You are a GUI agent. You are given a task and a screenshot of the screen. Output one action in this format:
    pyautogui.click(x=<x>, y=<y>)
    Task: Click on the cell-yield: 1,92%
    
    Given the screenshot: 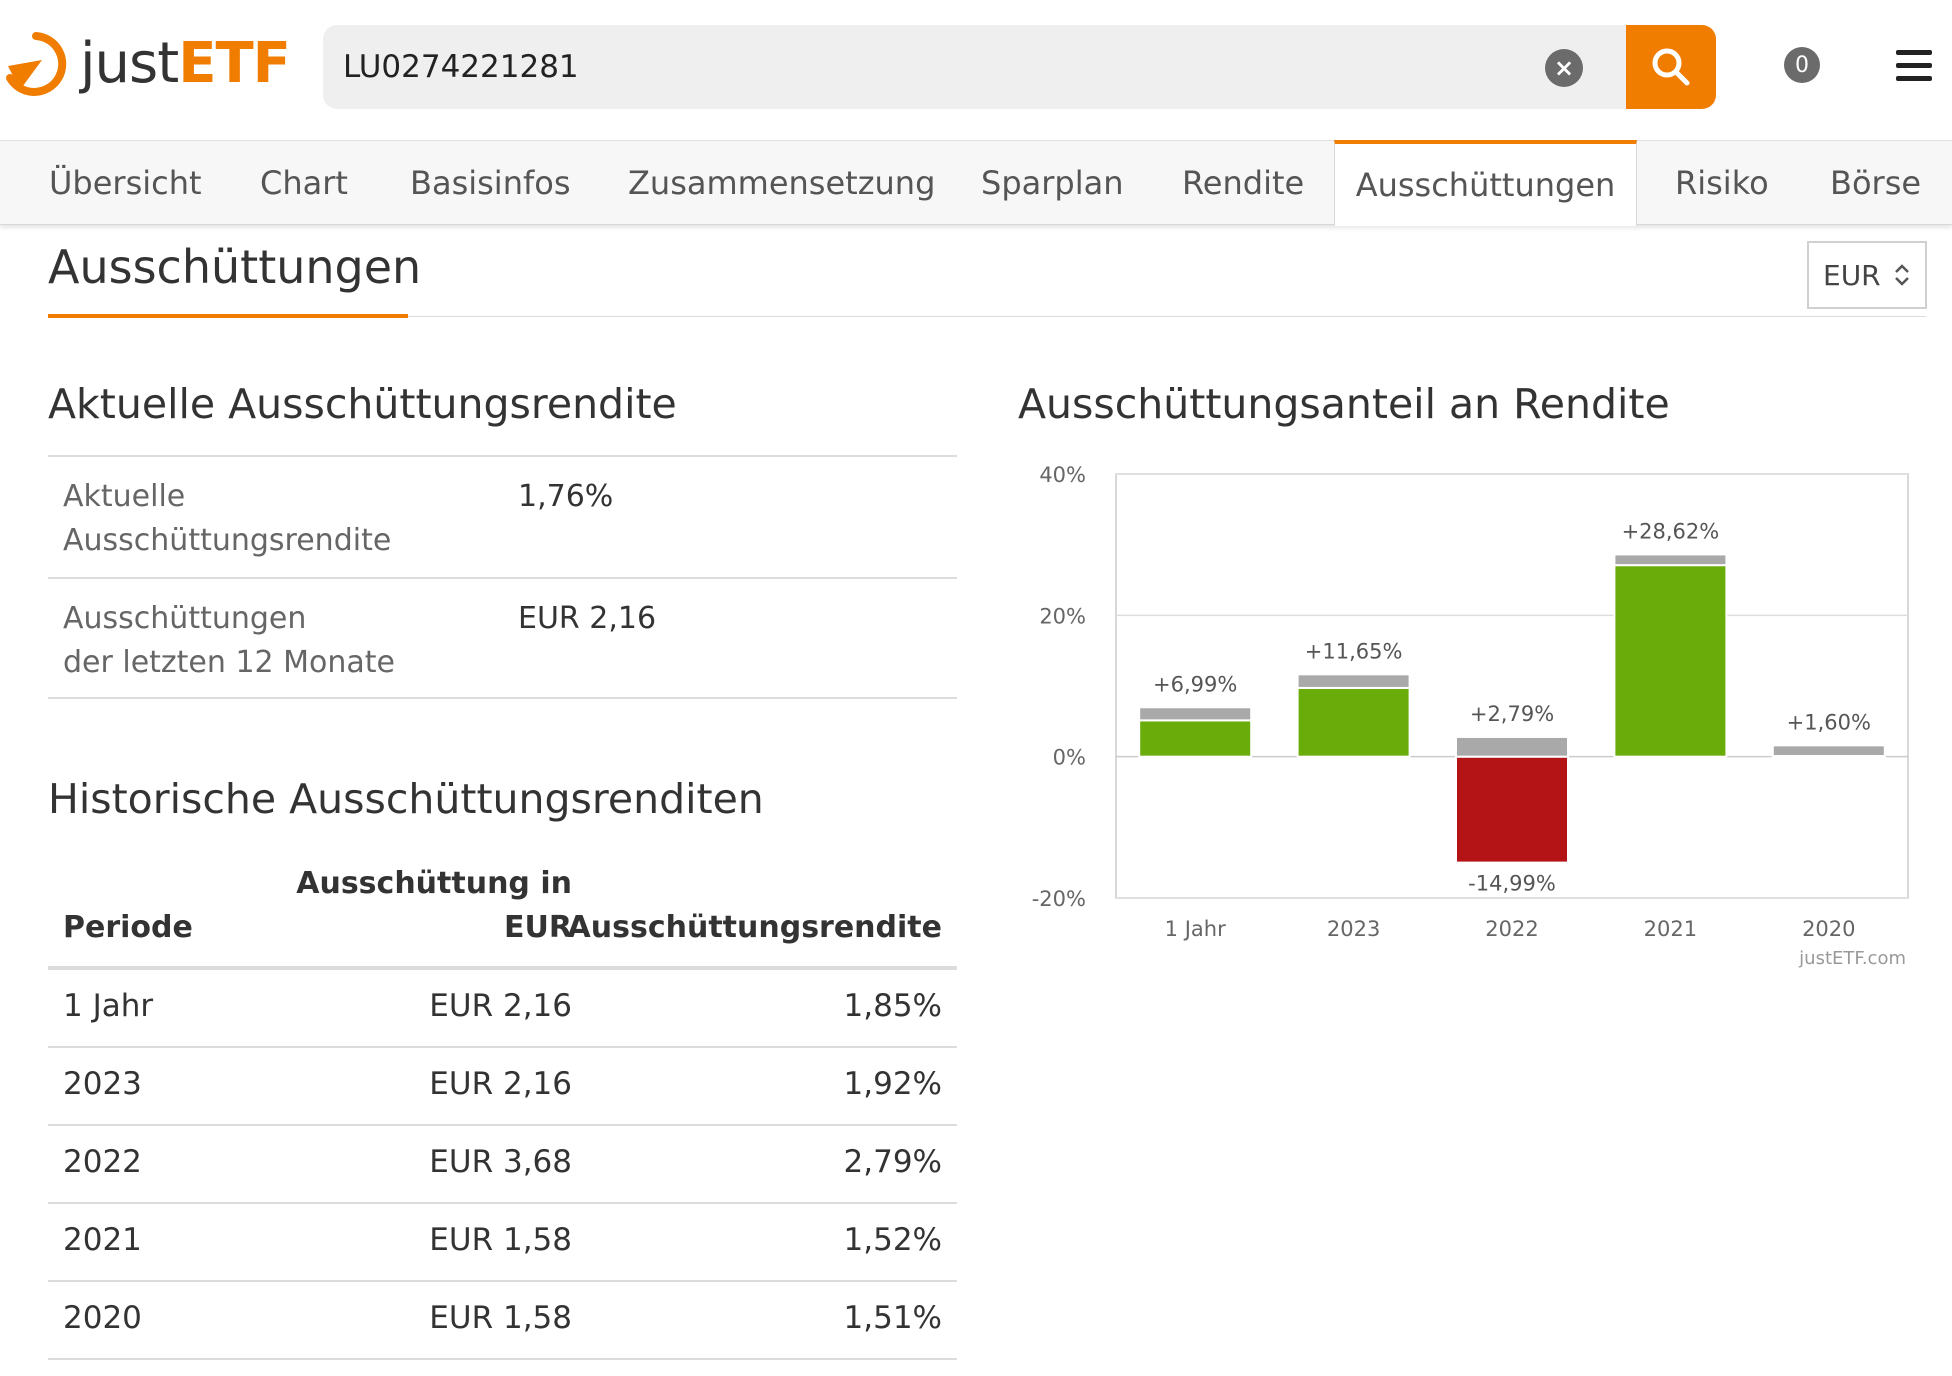 What is the action you would take?
    pyautogui.click(x=892, y=1084)
    